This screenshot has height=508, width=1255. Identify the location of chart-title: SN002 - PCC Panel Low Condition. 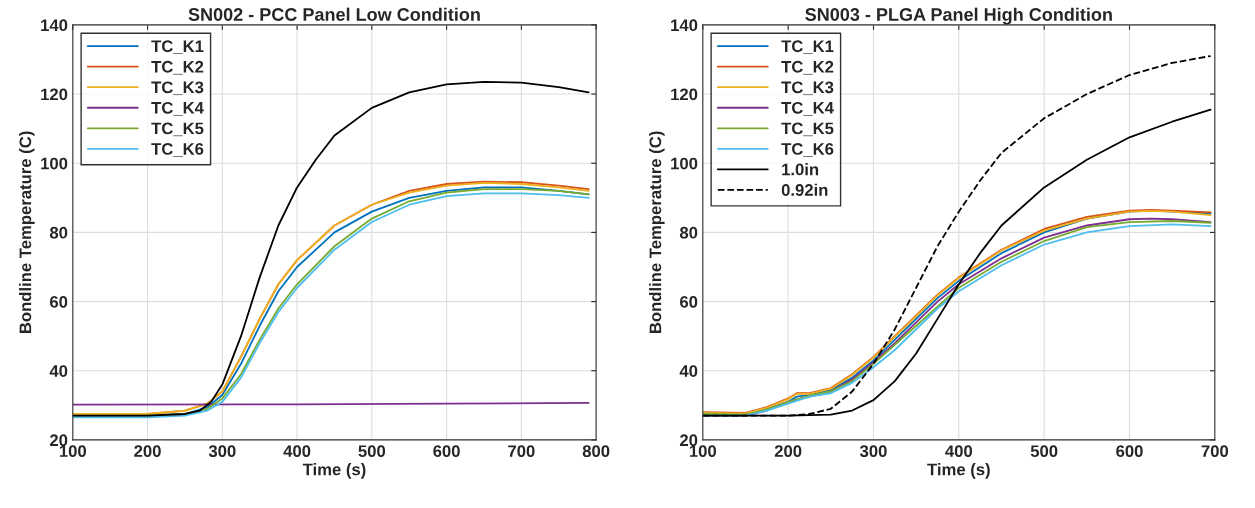
(334, 14).